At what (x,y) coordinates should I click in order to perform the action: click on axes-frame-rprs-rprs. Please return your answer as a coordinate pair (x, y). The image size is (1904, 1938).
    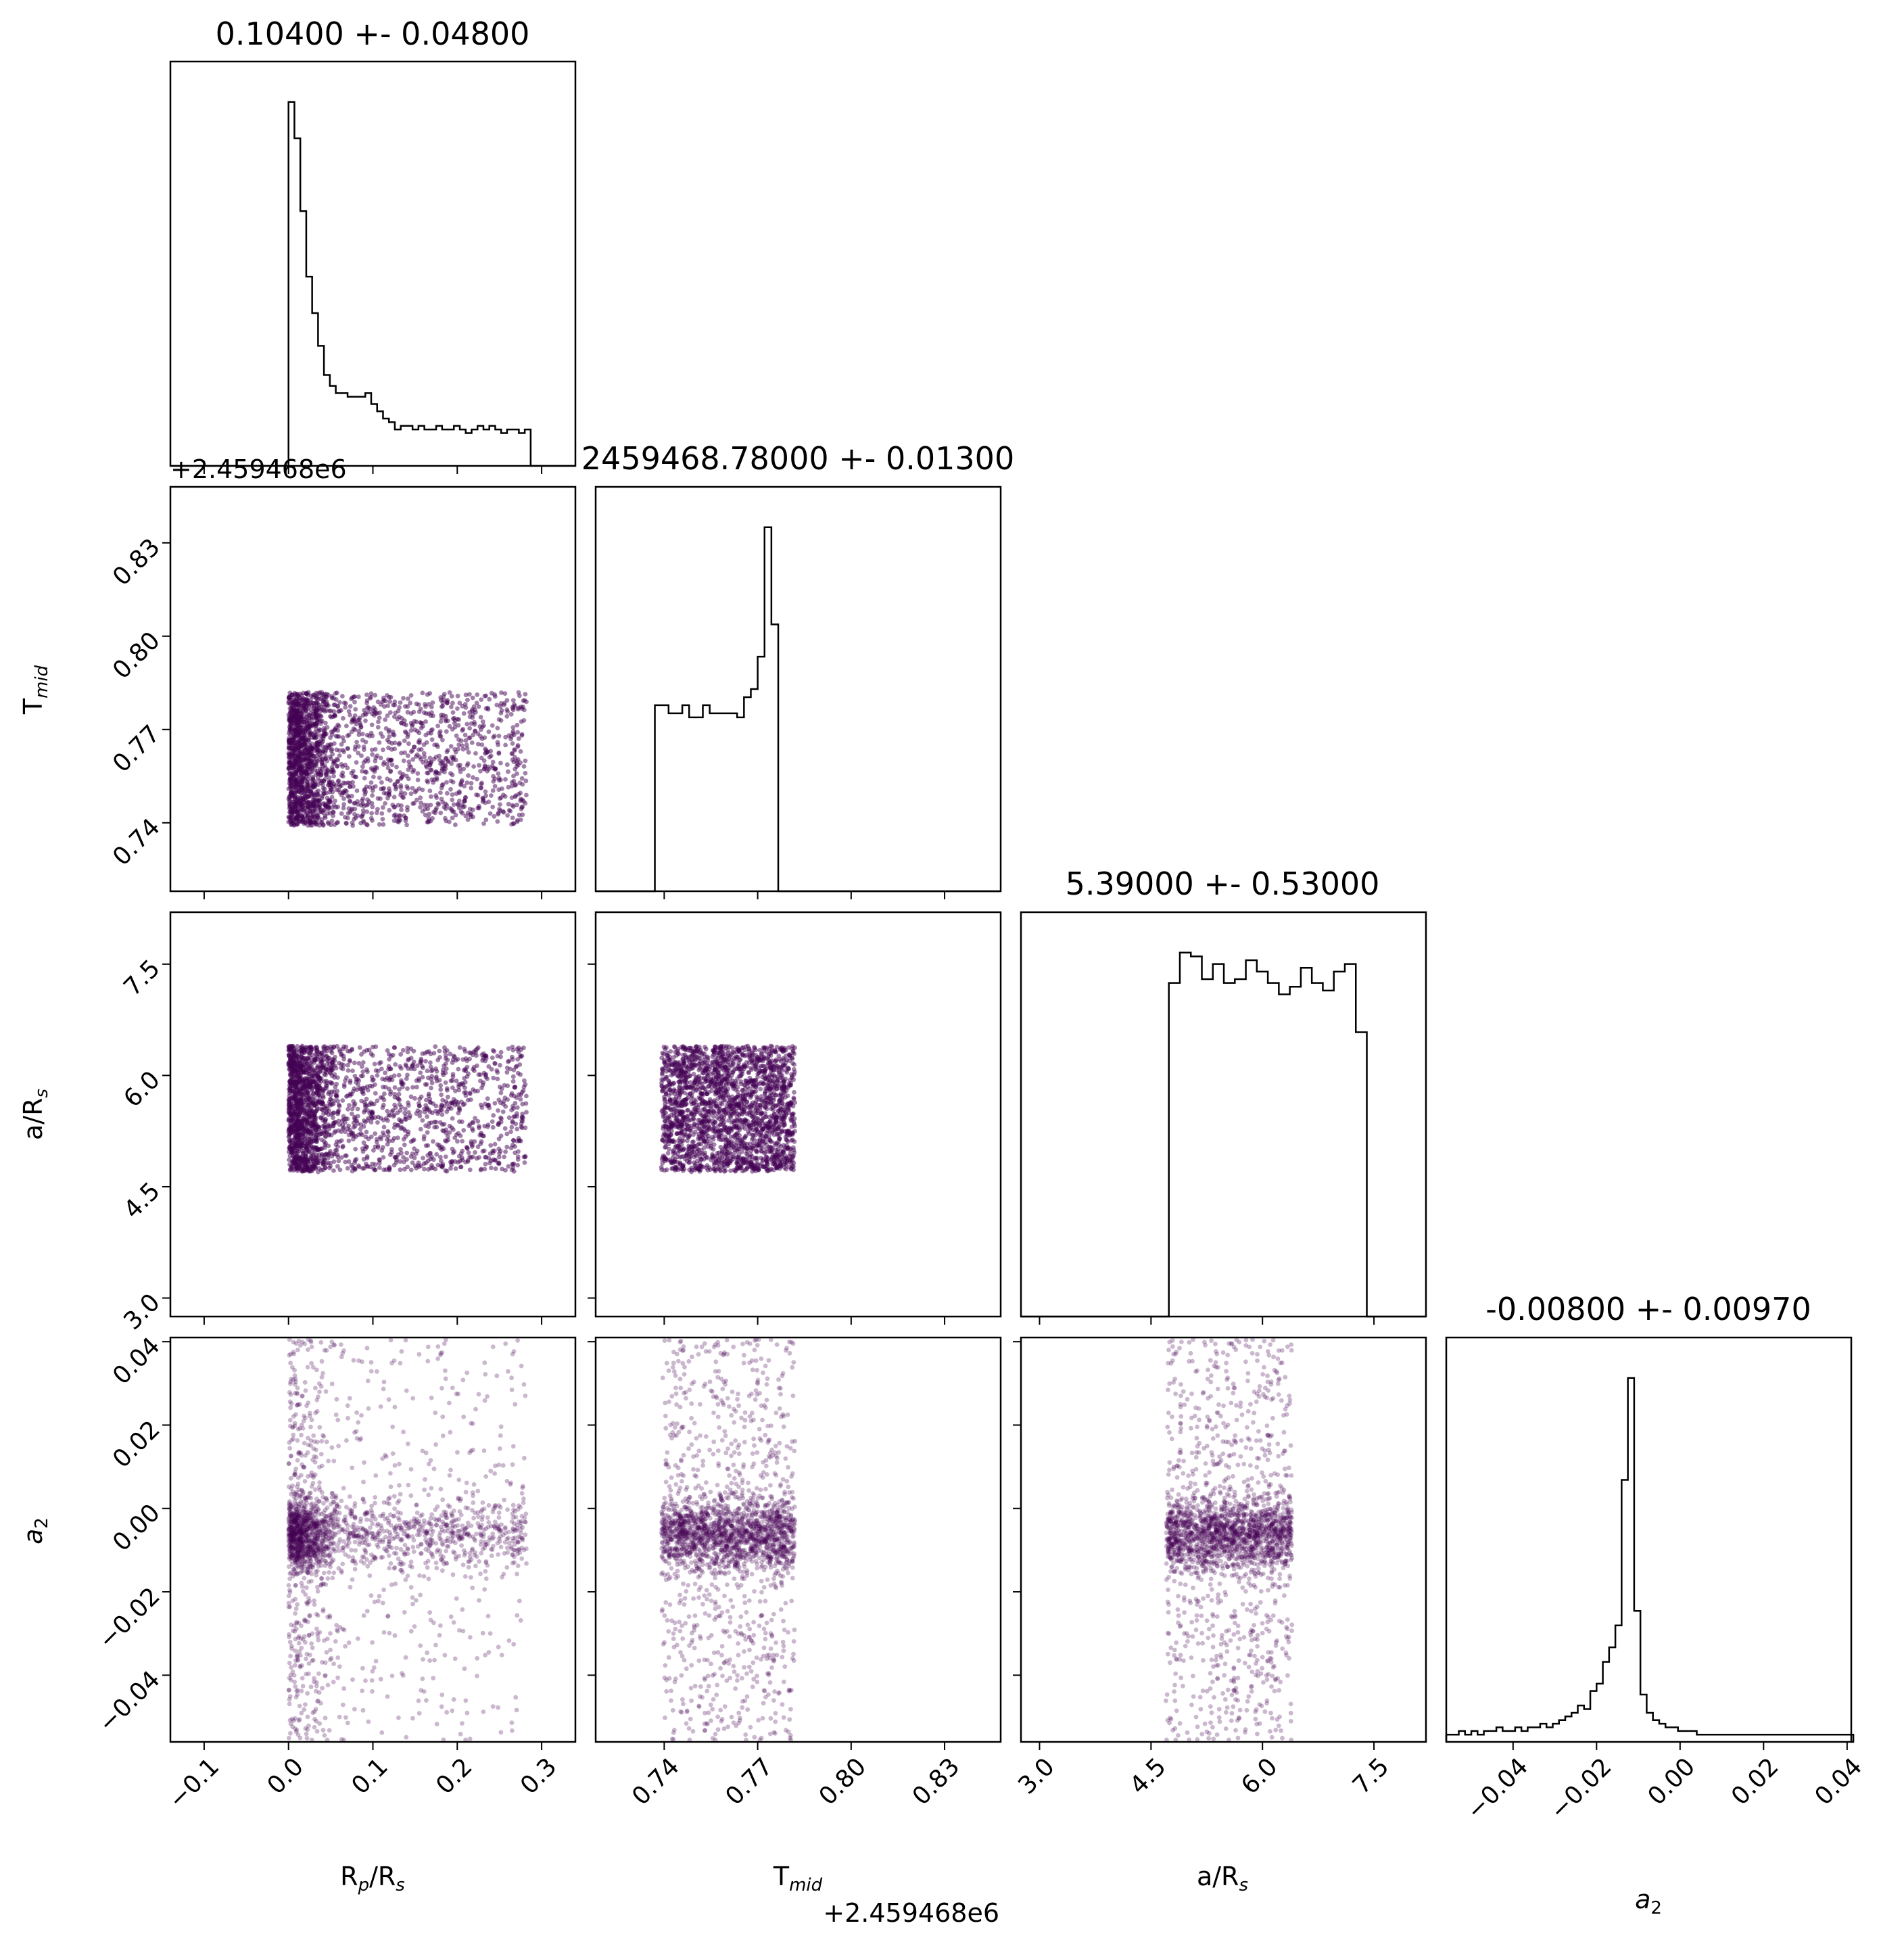
    Looking at the image, I should click on (373, 263).